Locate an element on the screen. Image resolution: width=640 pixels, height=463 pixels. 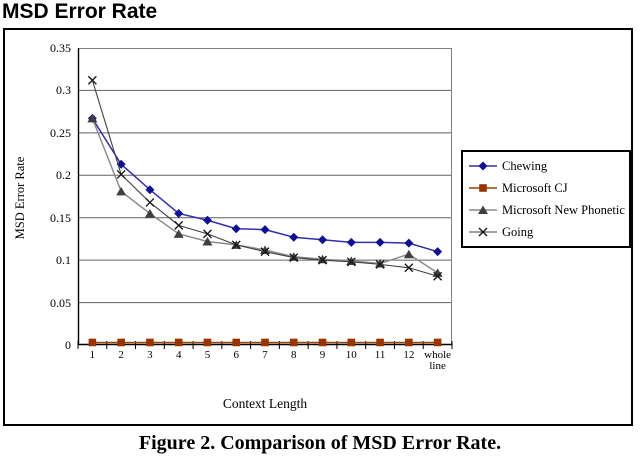
x-tick-label: 4 is located at coordinates (178, 355).